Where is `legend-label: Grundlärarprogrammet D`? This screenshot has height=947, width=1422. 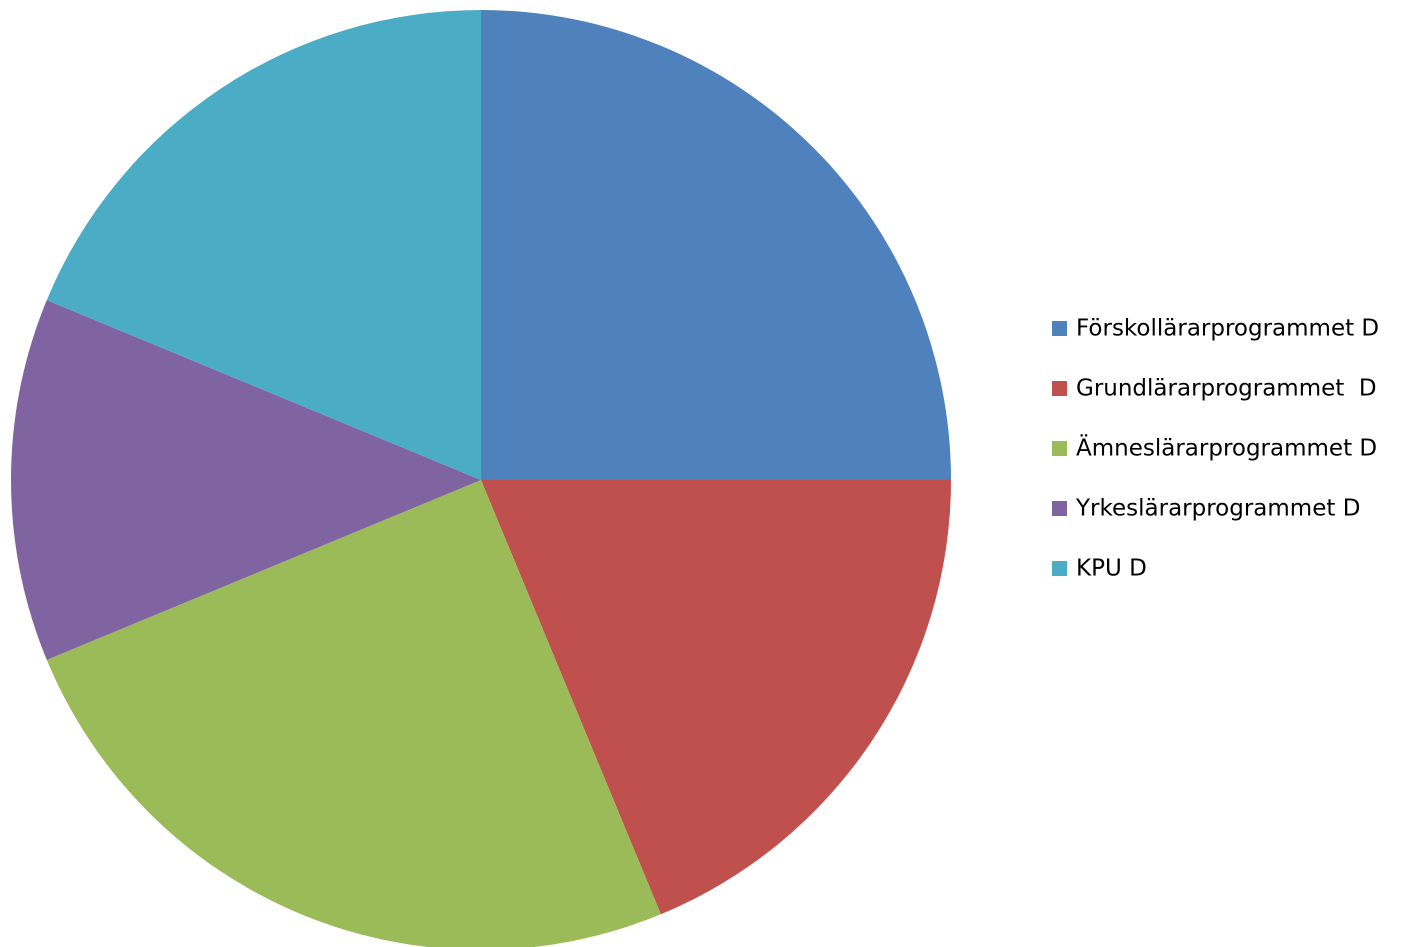 legend-label: Grundlärarprogrammet D is located at coordinates (1226, 389).